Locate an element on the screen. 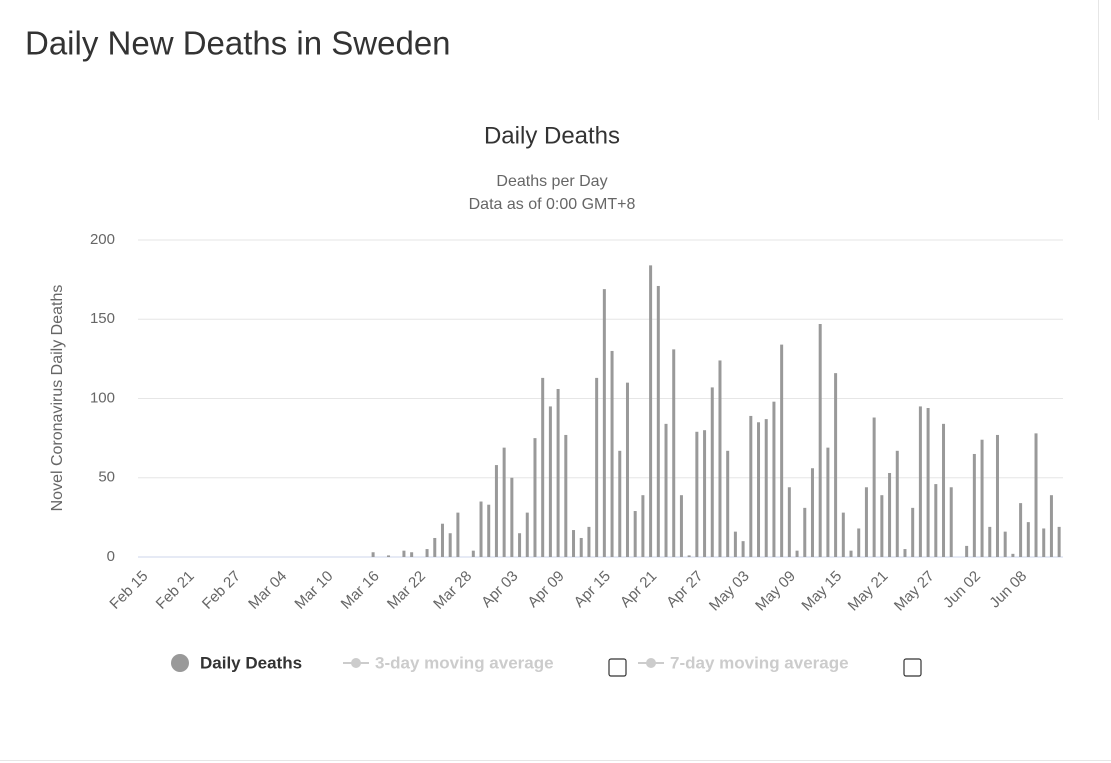  x-tick-label: Apr 09 is located at coordinates (545, 589).